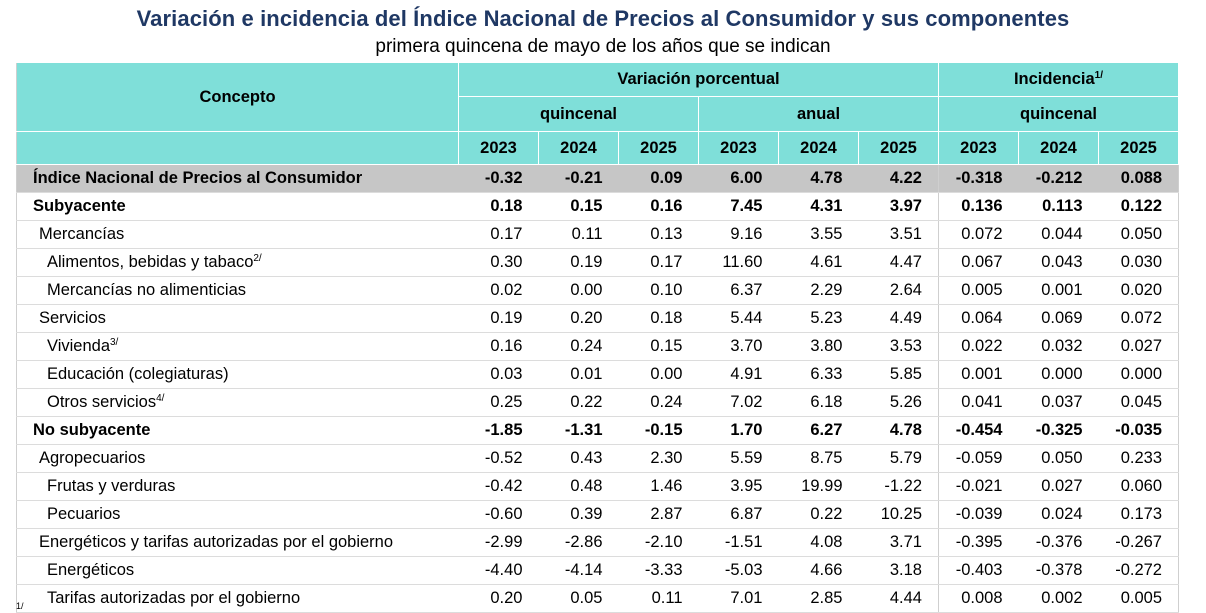 This screenshot has height=613, width=1206. Describe the element at coordinates (578, 114) in the screenshot. I see `header-quincenal: quincenal` at that location.